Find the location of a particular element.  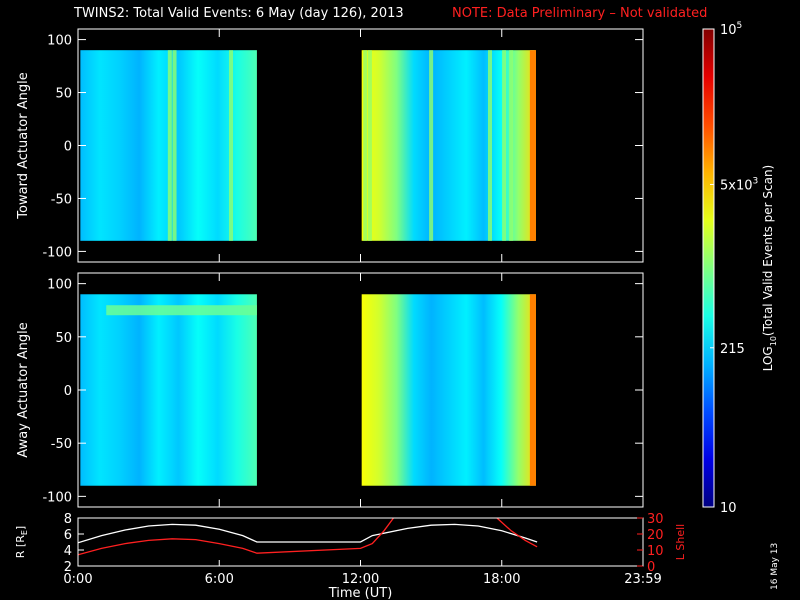

r-axis-label: R [RE] is located at coordinates (21, 542).